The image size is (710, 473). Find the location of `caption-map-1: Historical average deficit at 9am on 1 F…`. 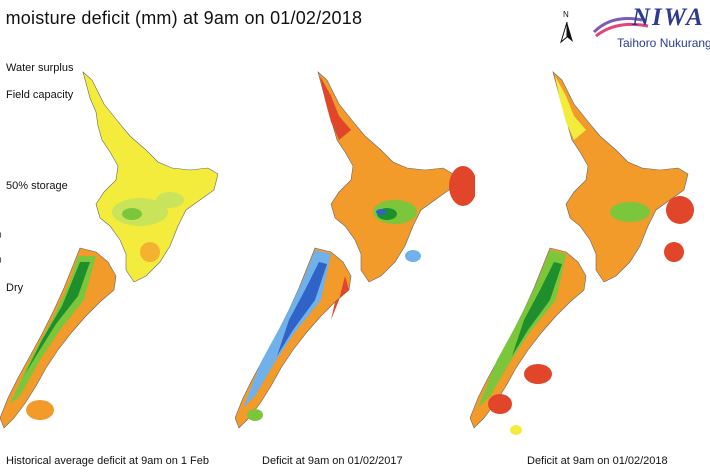

caption-map-1: Historical average deficit at 9am on 1 F… is located at coordinates (107, 461).